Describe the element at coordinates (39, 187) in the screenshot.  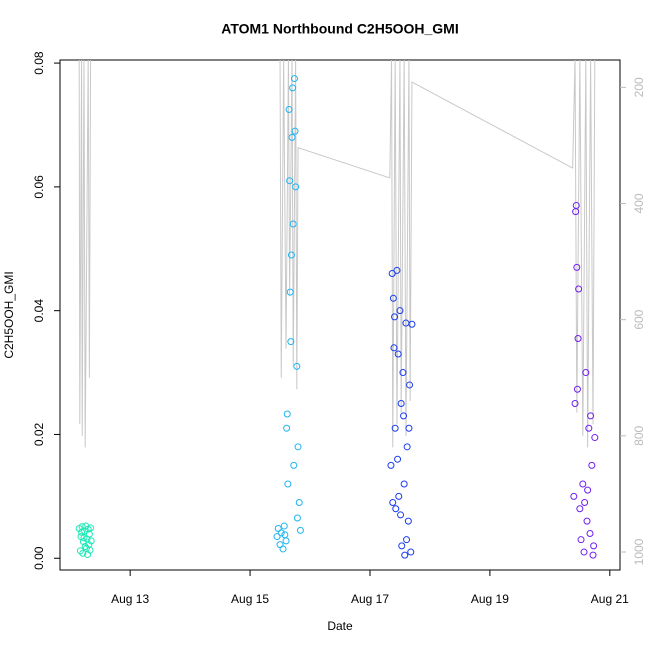
I see `y-tick-label: 0.06` at that location.